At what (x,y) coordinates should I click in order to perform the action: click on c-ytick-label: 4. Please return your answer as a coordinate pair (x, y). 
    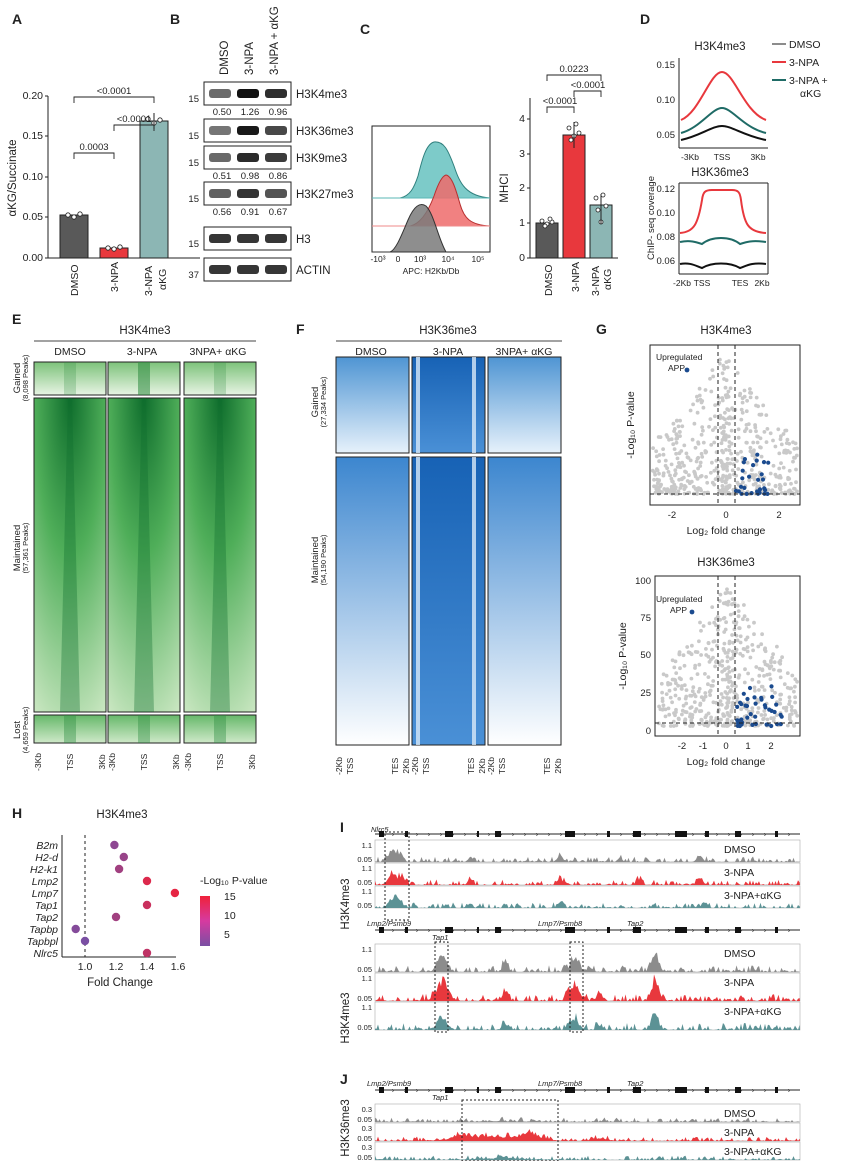
    Looking at the image, I should click on (522, 119).